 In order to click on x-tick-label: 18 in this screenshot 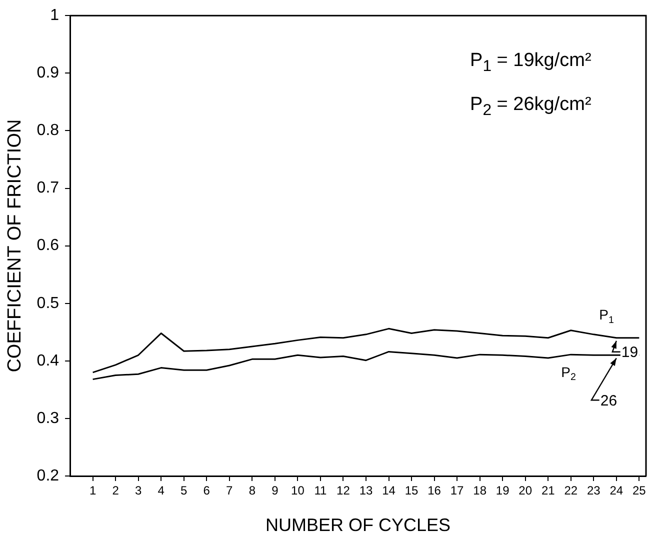, I will do `click(480, 491)`.